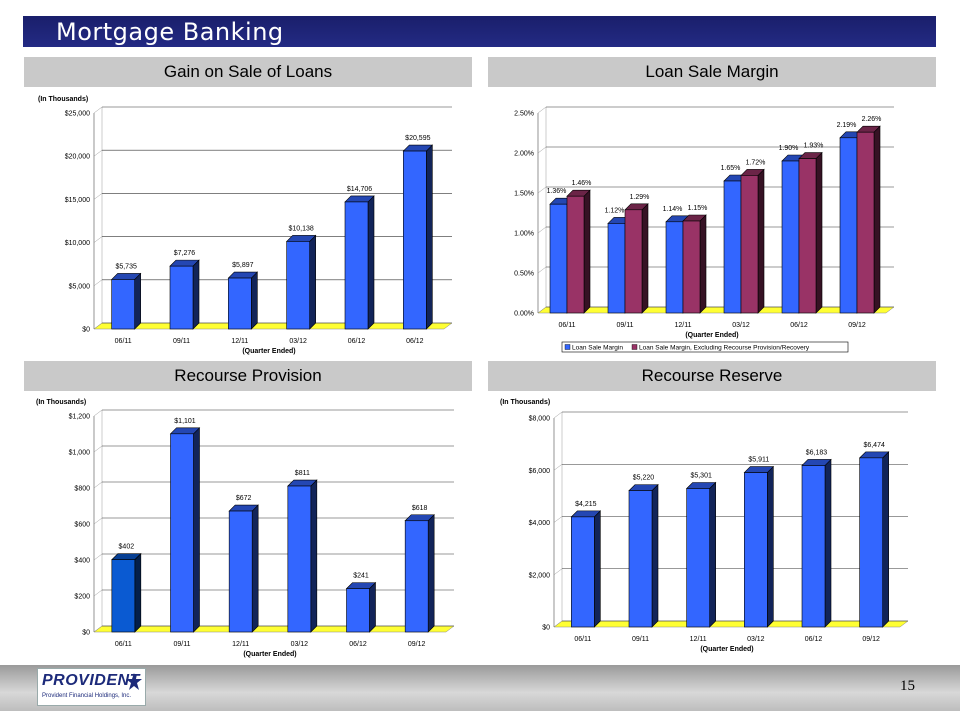  What do you see at coordinates (712, 376) in the screenshot?
I see `reserve-header: Recourse Reserve` at bounding box center [712, 376].